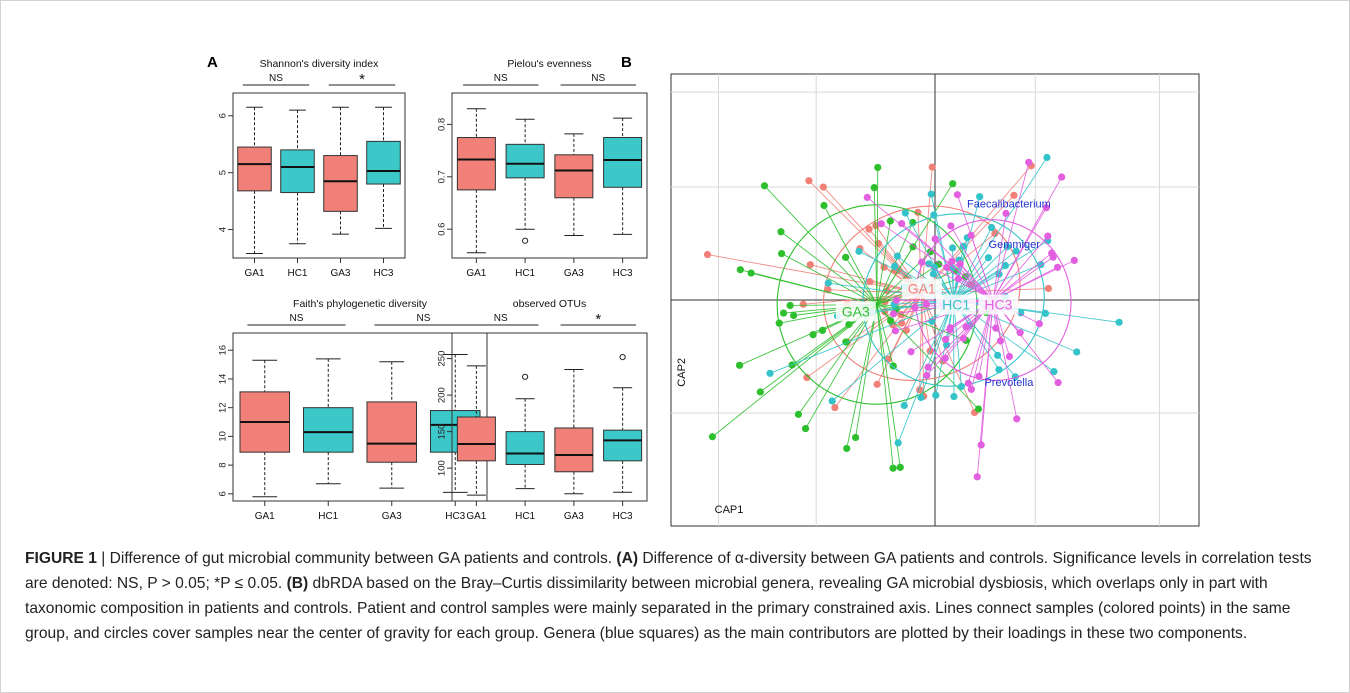 This screenshot has width=1350, height=693. I want to click on genus-label: Gemmiger, so click(1015, 245).